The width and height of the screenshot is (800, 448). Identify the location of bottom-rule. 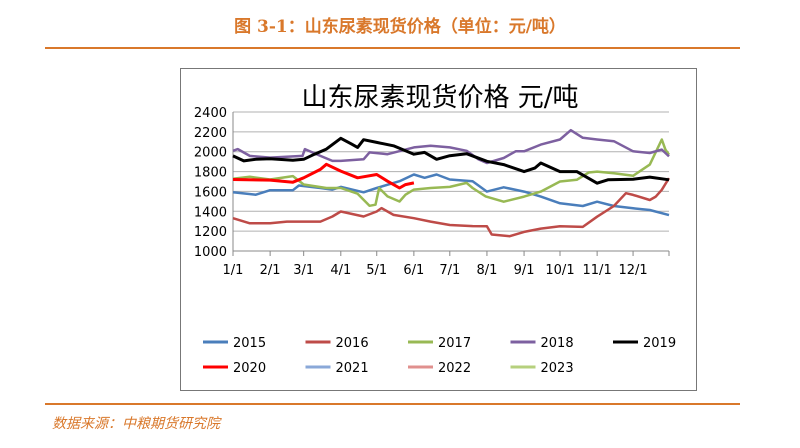
(392, 404).